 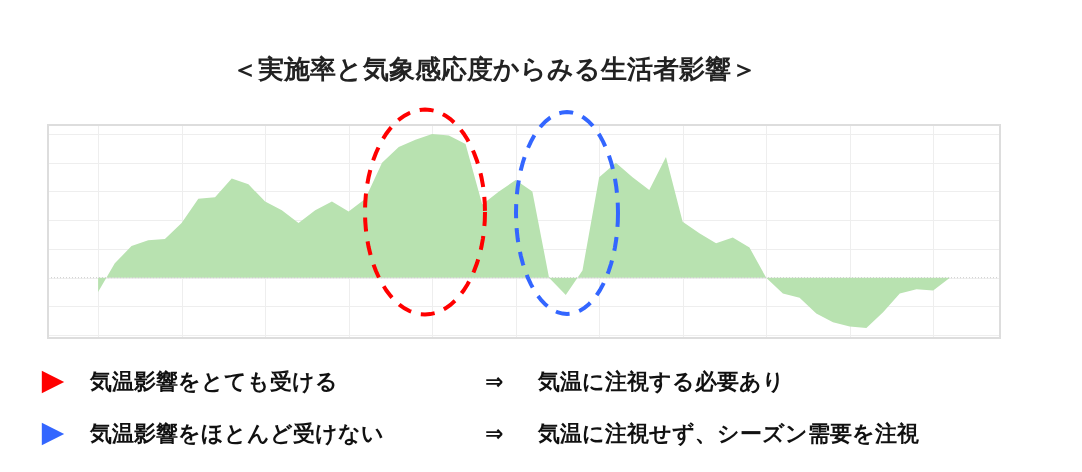 What do you see at coordinates (236, 433) in the screenshot?
I see `text: 気温影響をほとんど受けない` at bounding box center [236, 433].